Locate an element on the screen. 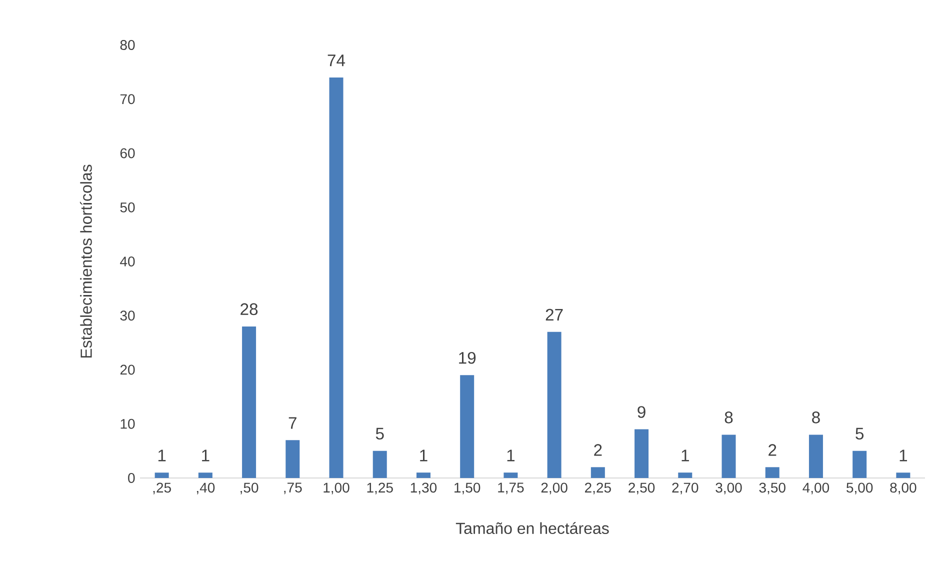 This screenshot has width=939, height=570. x-tick-label: ,25 is located at coordinates (162, 488).